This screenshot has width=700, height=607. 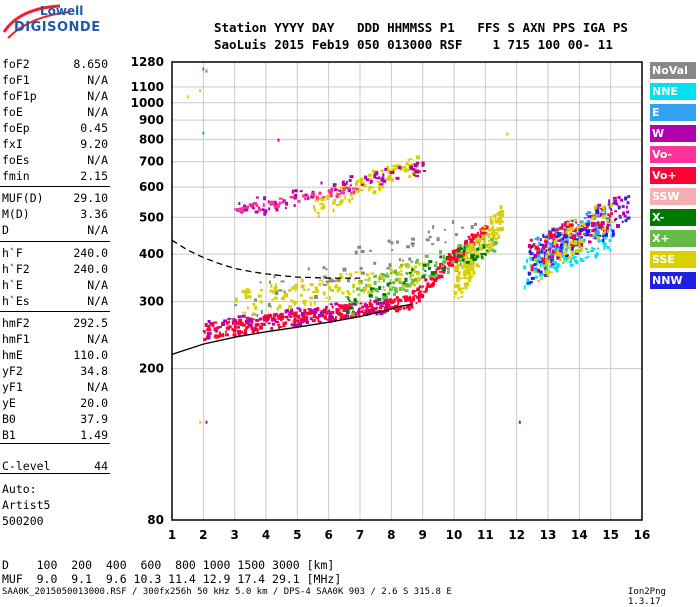 I want to click on x-tick-label: 1, so click(x=172, y=535).